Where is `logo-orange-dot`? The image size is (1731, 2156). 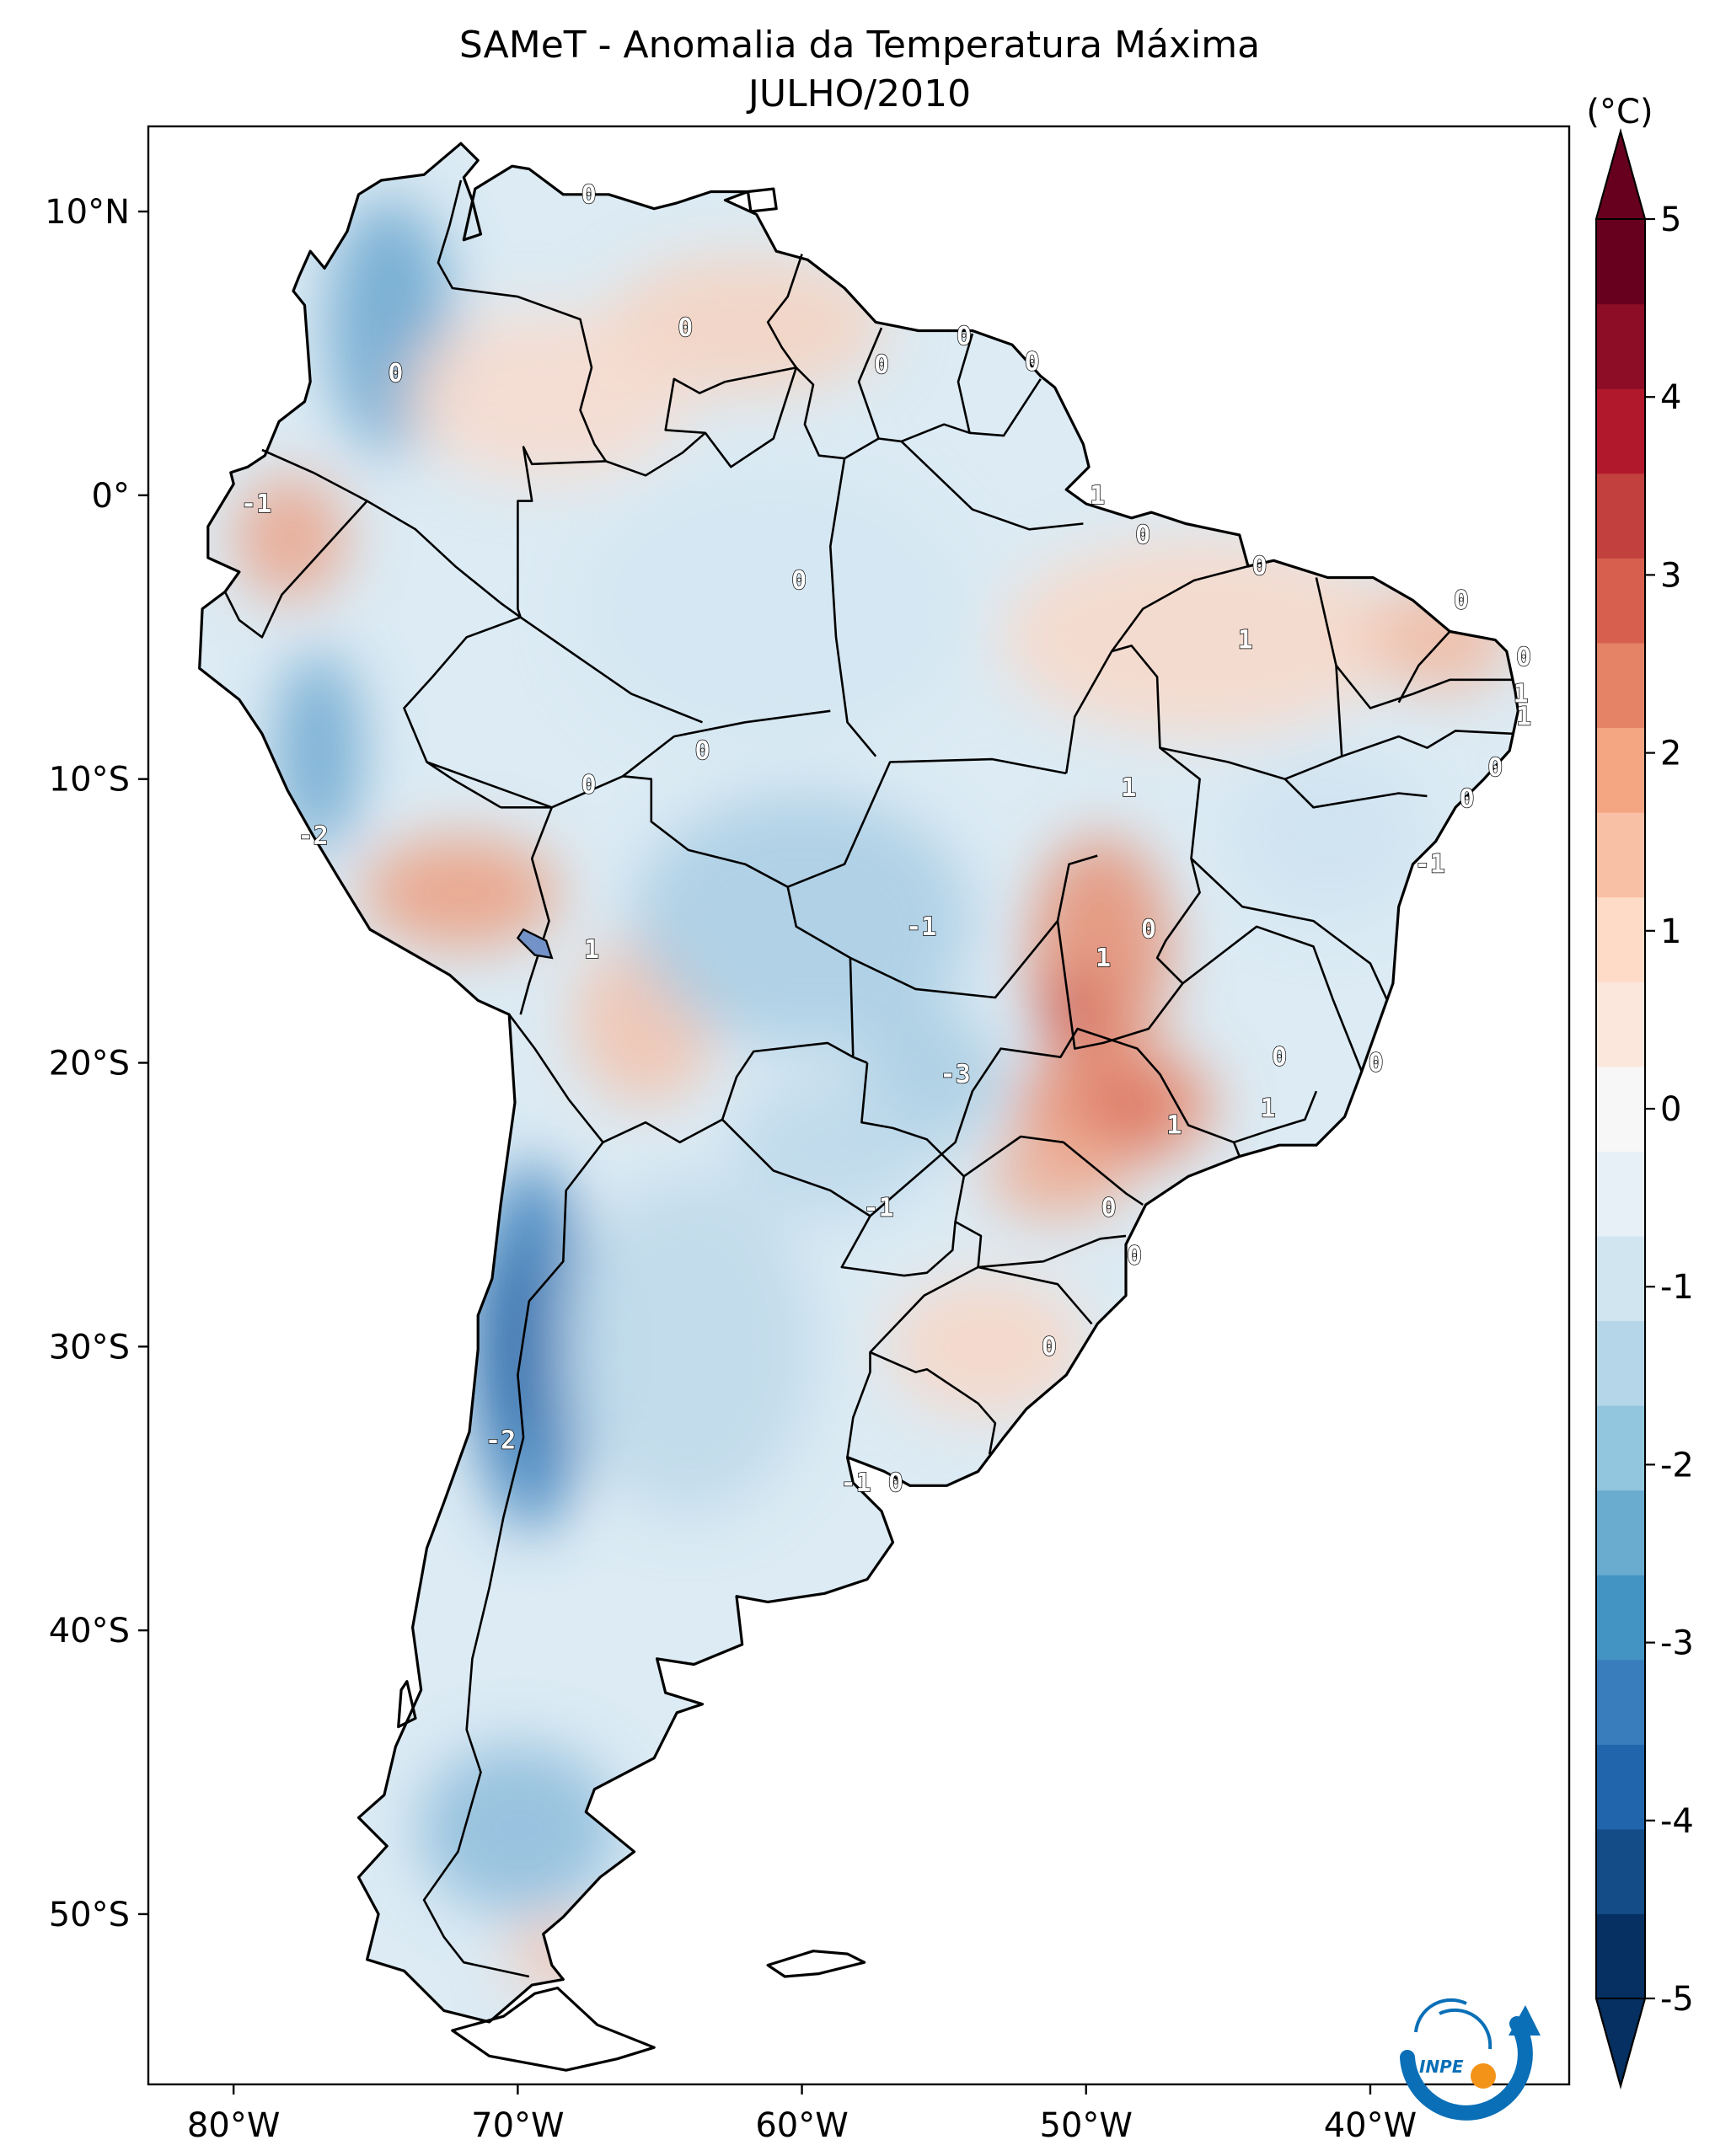 logo-orange-dot is located at coordinates (1483, 2076).